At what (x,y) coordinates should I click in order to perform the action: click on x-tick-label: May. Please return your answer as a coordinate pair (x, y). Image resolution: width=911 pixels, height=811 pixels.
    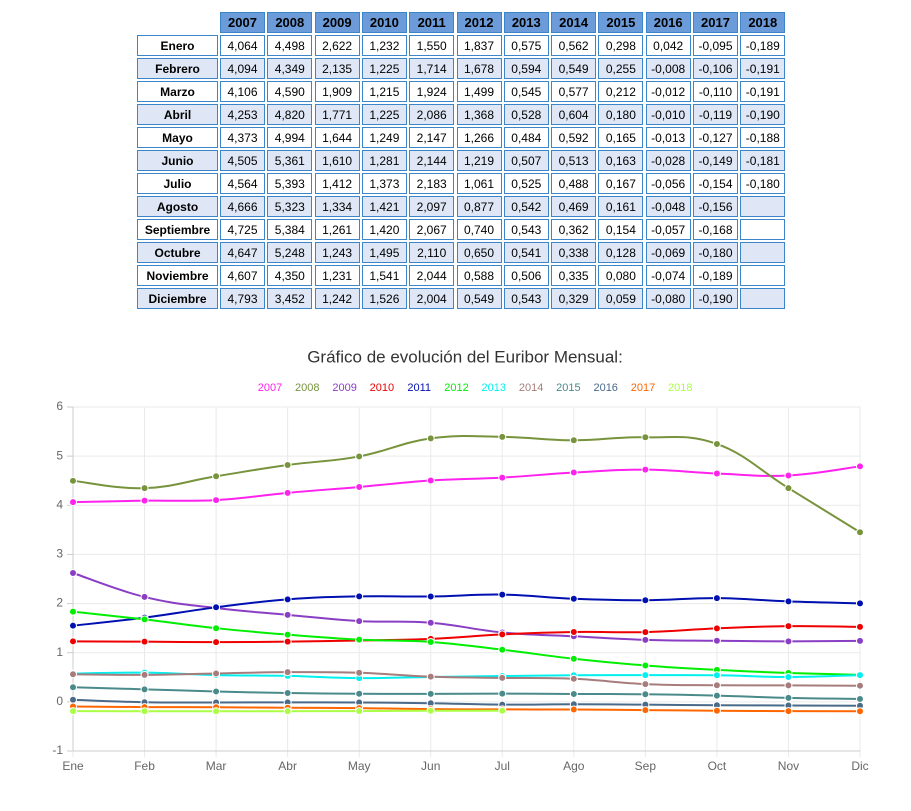
    Looking at the image, I should click on (359, 766).